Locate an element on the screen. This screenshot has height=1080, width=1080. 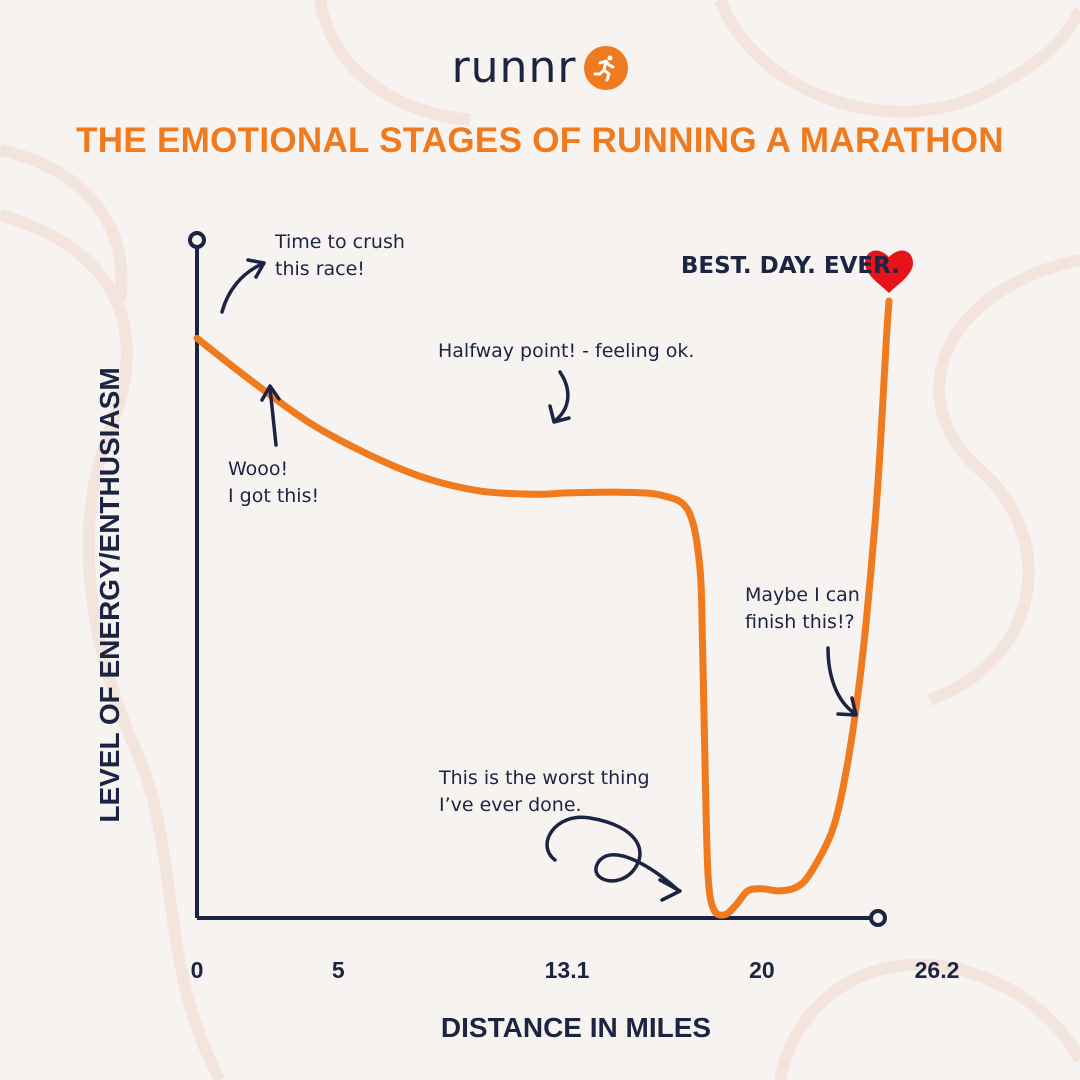
arrow-early-head is located at coordinates (270, 393).